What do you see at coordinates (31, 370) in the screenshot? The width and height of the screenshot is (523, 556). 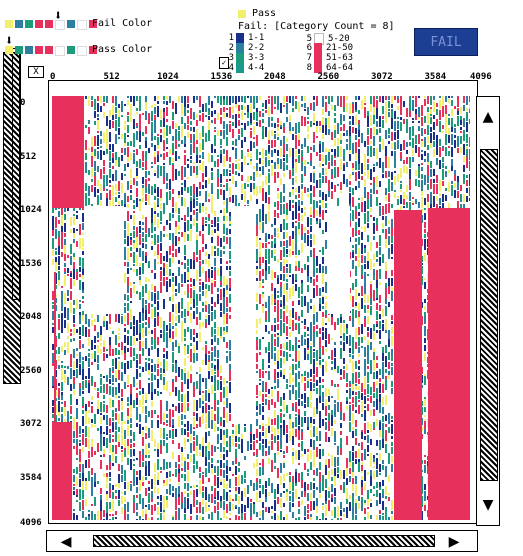 I see `y-tick-label: 2560` at bounding box center [31, 370].